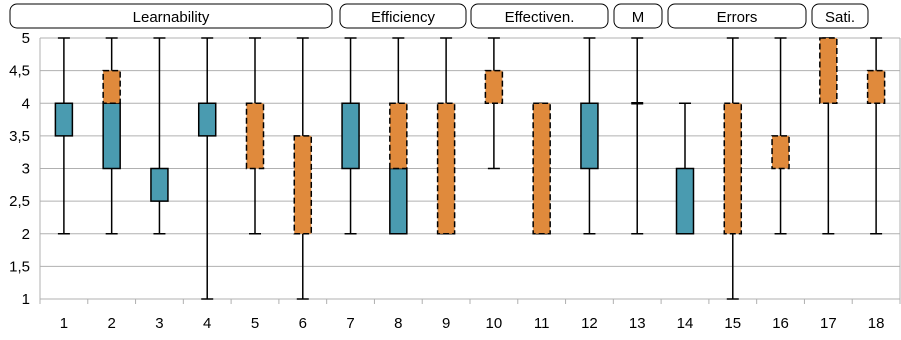 The width and height of the screenshot is (901, 340). What do you see at coordinates (780, 323) in the screenshot?
I see `x-axis-tick-label: 16` at bounding box center [780, 323].